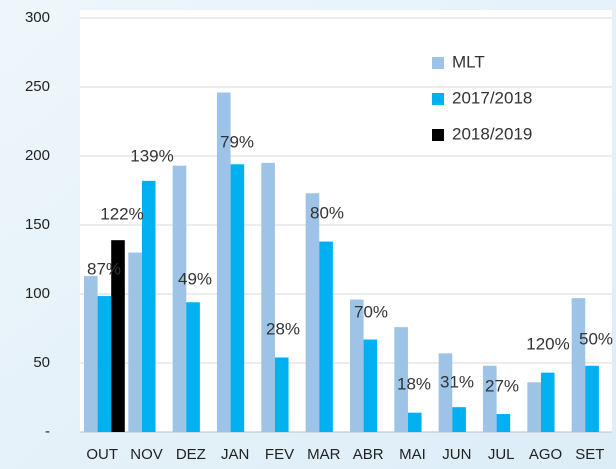  Describe the element at coordinates (492, 97) in the screenshot. I see `legend-label: 2017/2018` at that location.